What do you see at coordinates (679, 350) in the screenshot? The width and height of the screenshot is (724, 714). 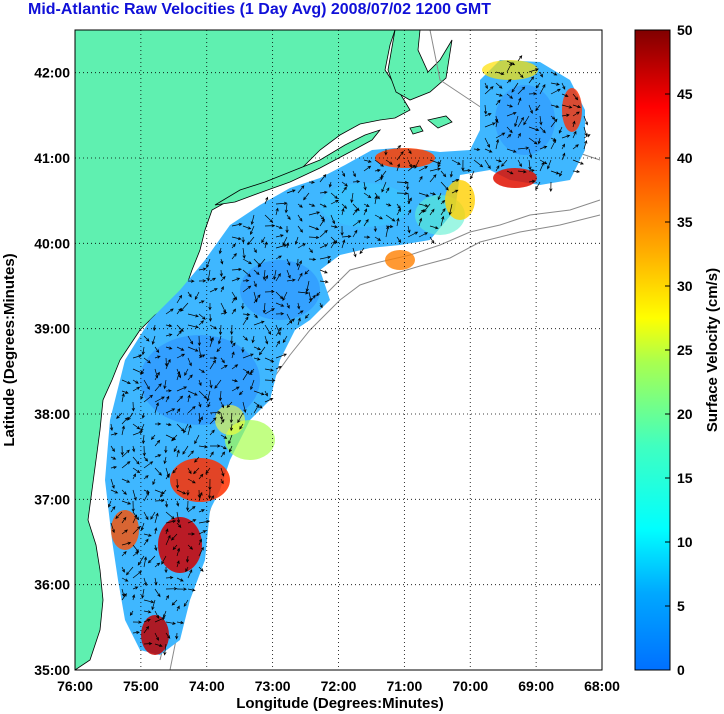 I see `colorbar-tick-labels: 0 5 10 15 20 25 30 35 40 45 50` at bounding box center [679, 350].